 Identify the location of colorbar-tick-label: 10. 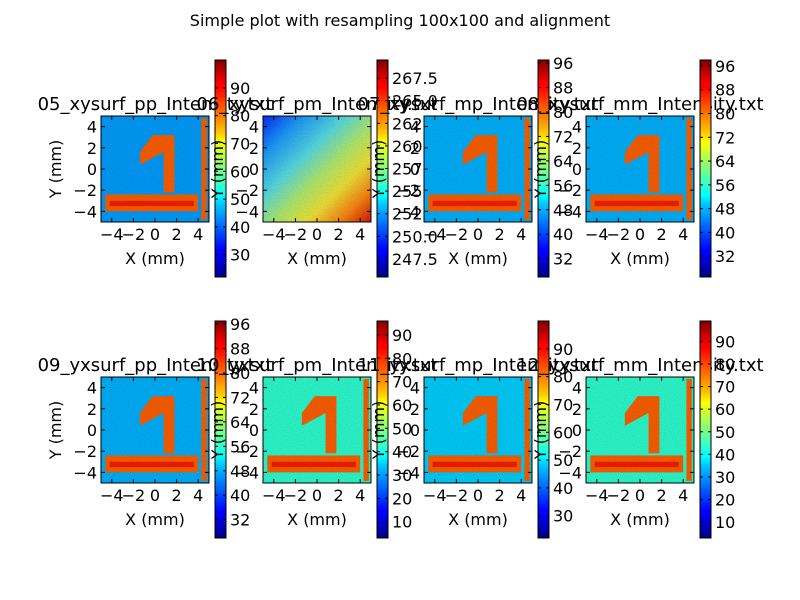
(402, 522).